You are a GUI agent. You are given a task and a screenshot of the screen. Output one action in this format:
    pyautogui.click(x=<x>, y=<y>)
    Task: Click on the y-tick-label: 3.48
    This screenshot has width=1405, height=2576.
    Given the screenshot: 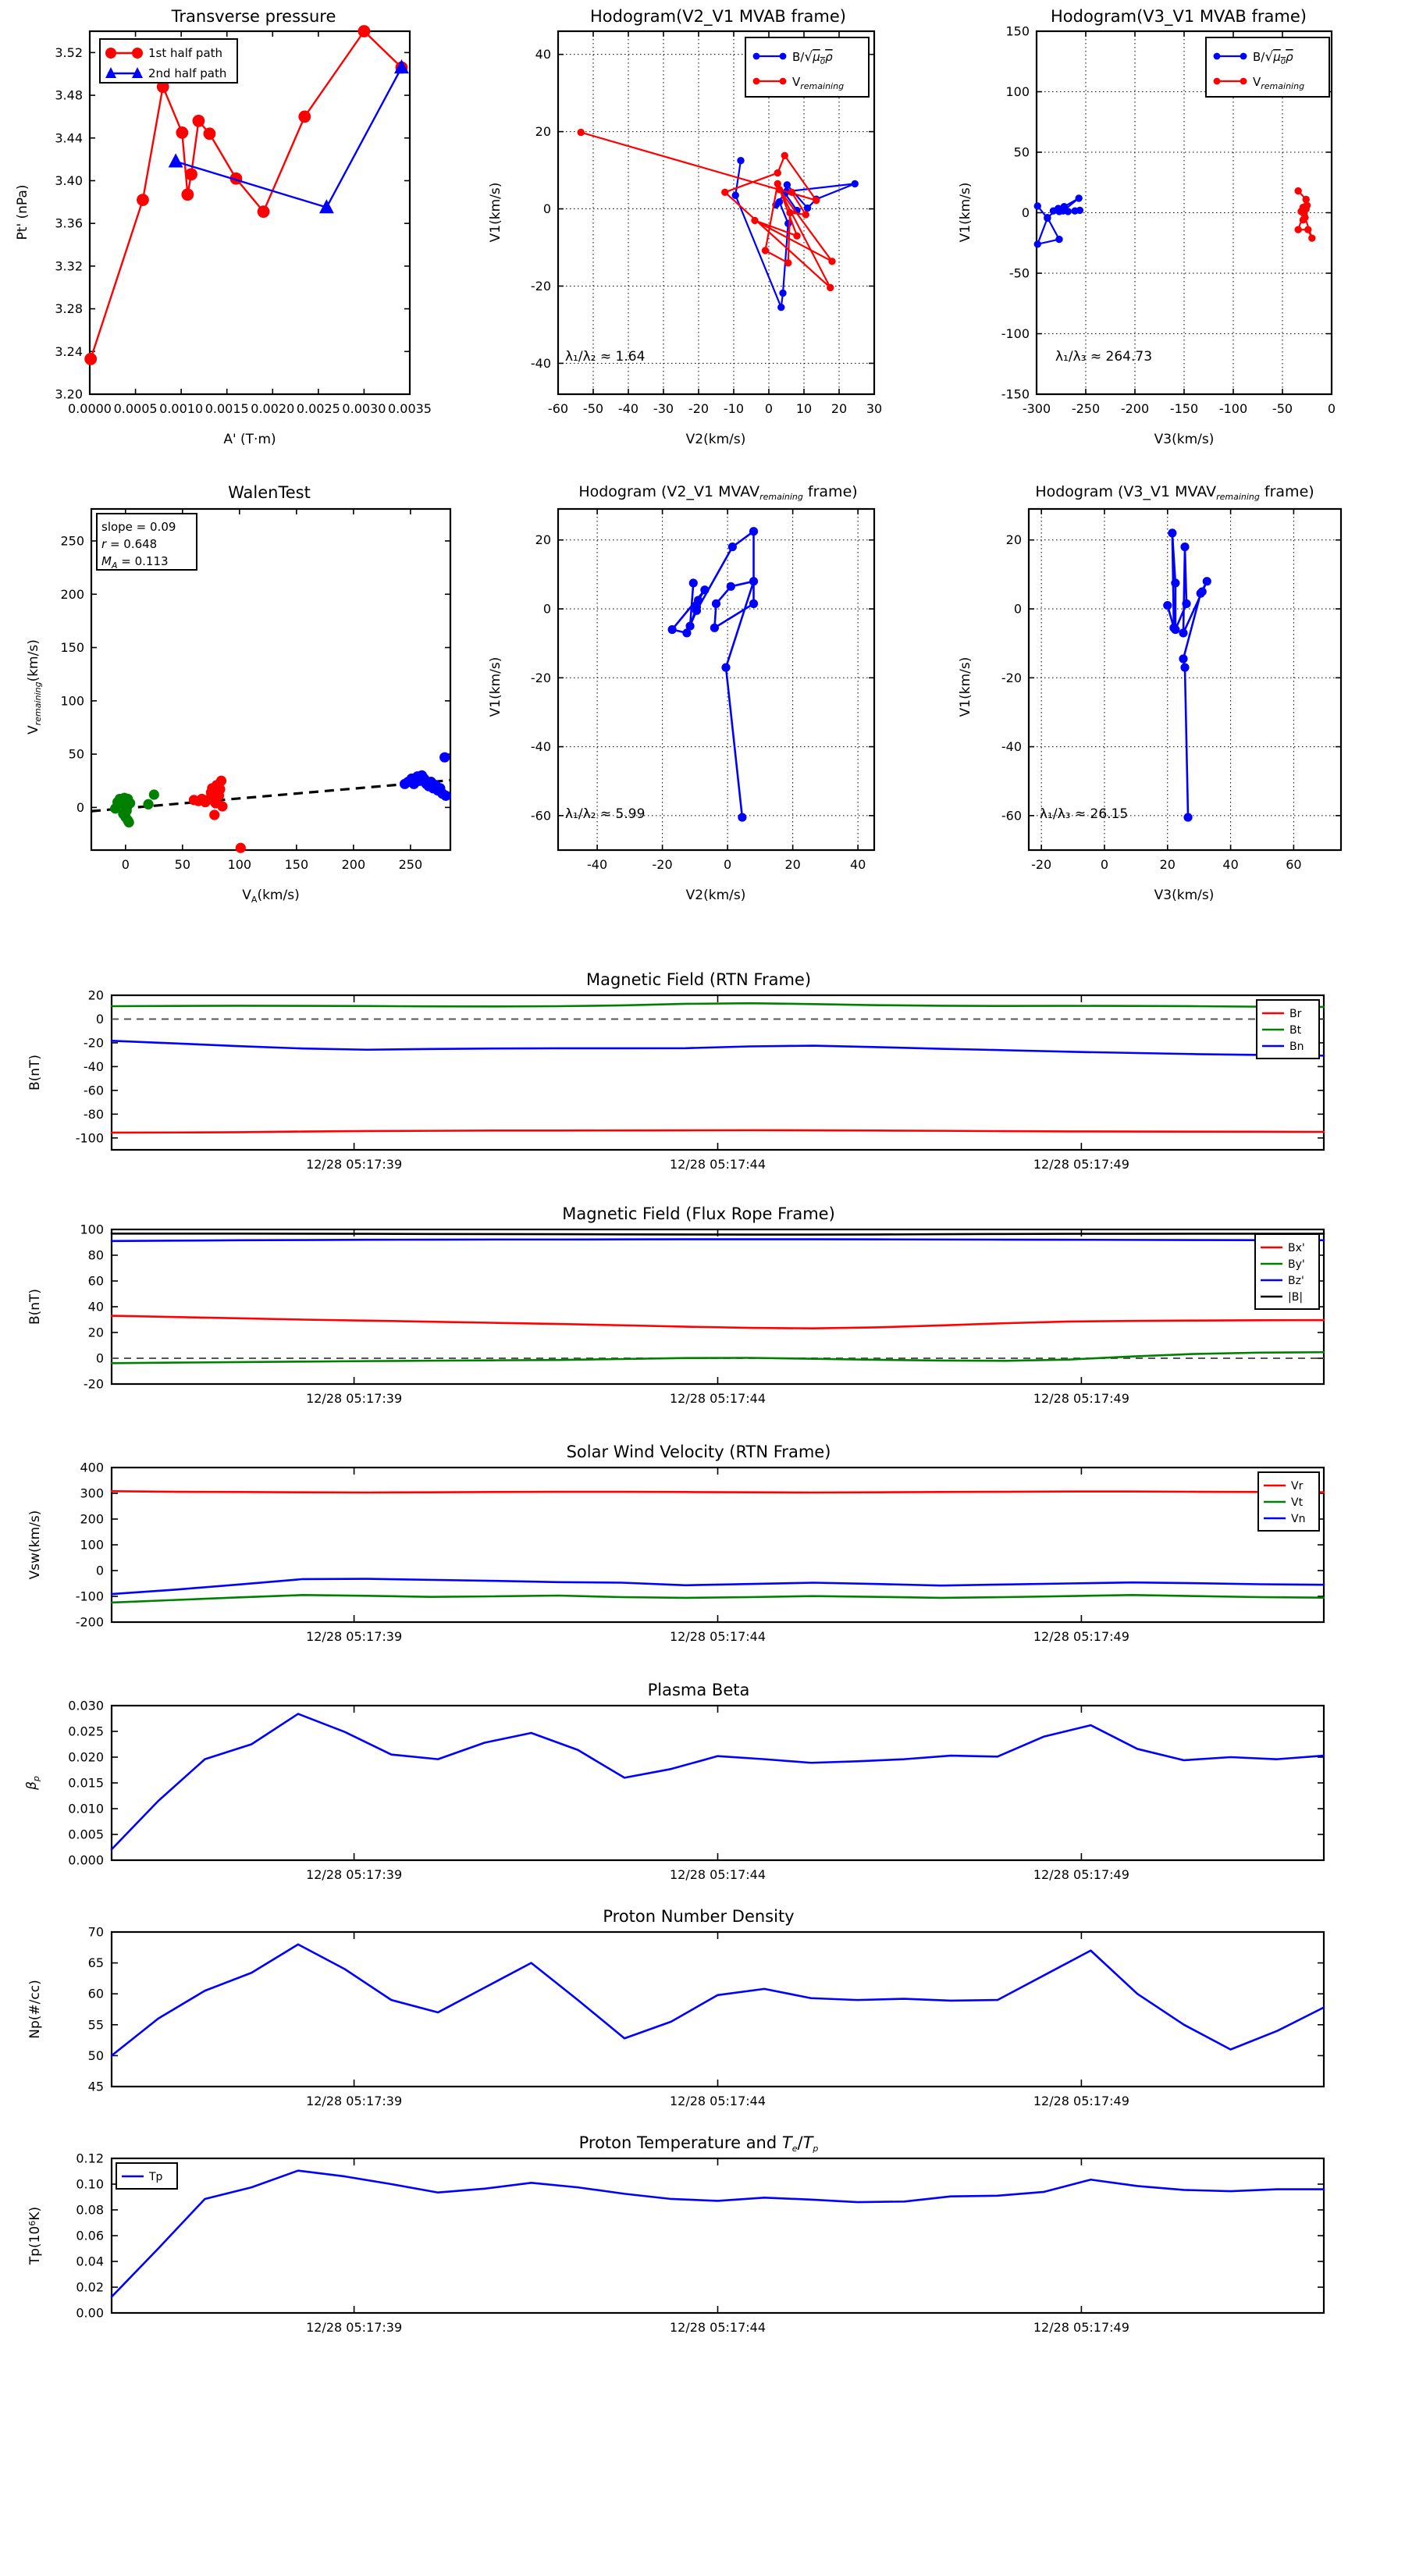 What is the action you would take?
    pyautogui.click(x=69, y=95)
    